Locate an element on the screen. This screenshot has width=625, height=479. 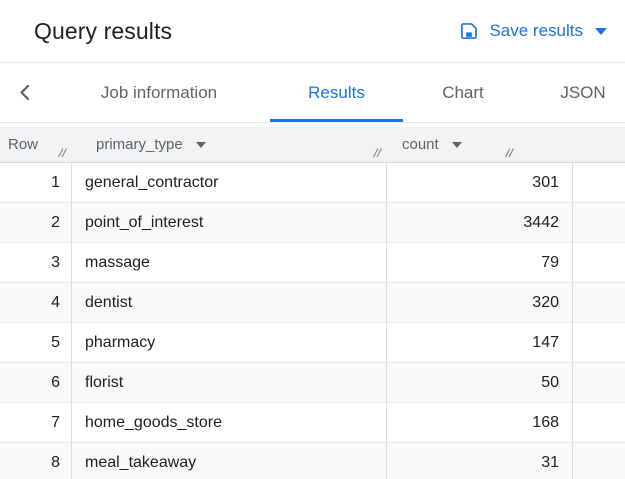
save-results-label: Save results is located at coordinates (536, 30).